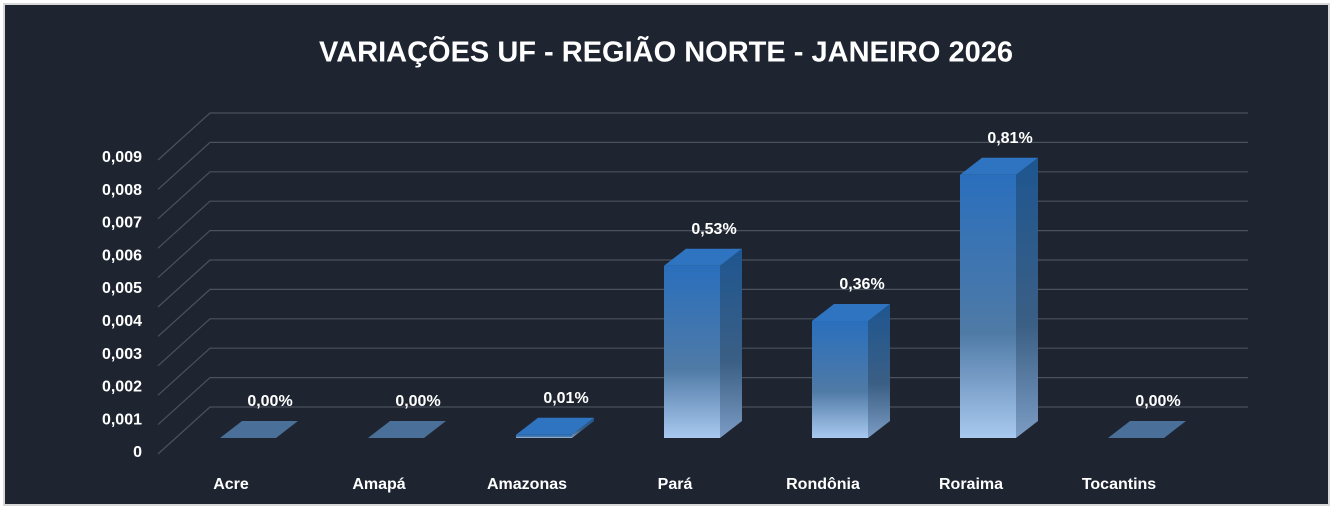 This screenshot has width=1333, height=509. What do you see at coordinates (122, 354) in the screenshot?
I see `y-tick-label: 0,003` at bounding box center [122, 354].